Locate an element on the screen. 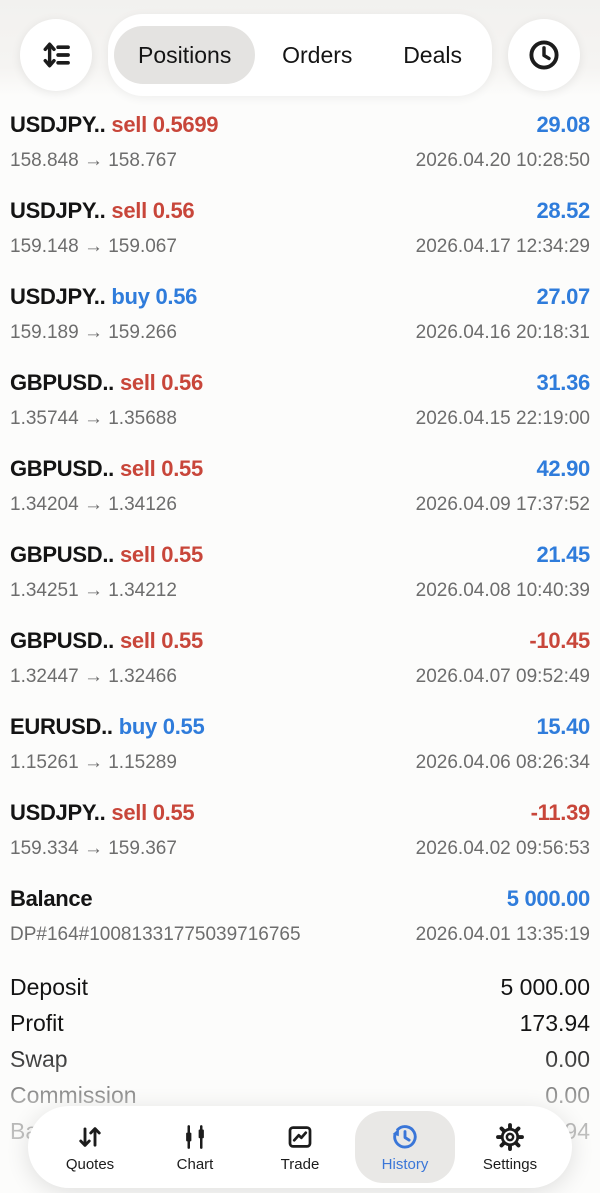  trade-profit: 21.45 is located at coordinates (563, 554).